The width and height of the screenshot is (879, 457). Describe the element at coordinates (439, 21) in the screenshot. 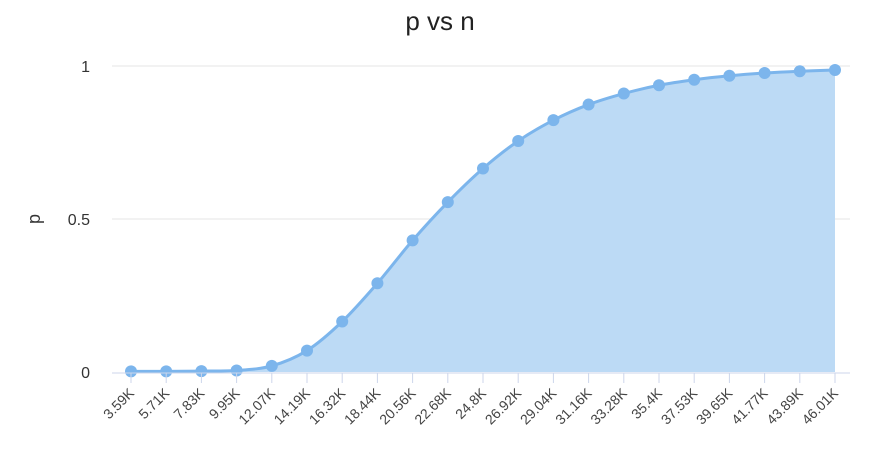

I see `chart-title: p vs n` at that location.